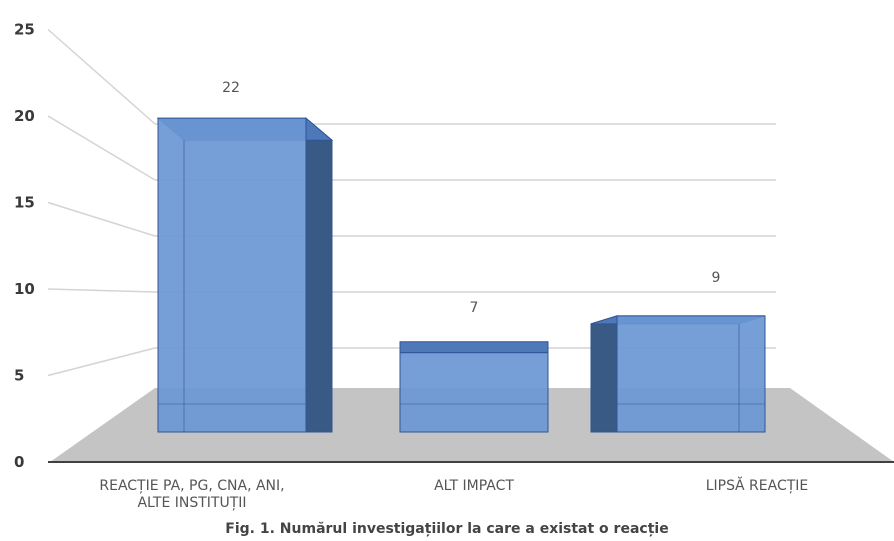 Image resolution: width=894 pixels, height=541 pixels. I want to click on y-tick-label: 25, so click(24, 30).